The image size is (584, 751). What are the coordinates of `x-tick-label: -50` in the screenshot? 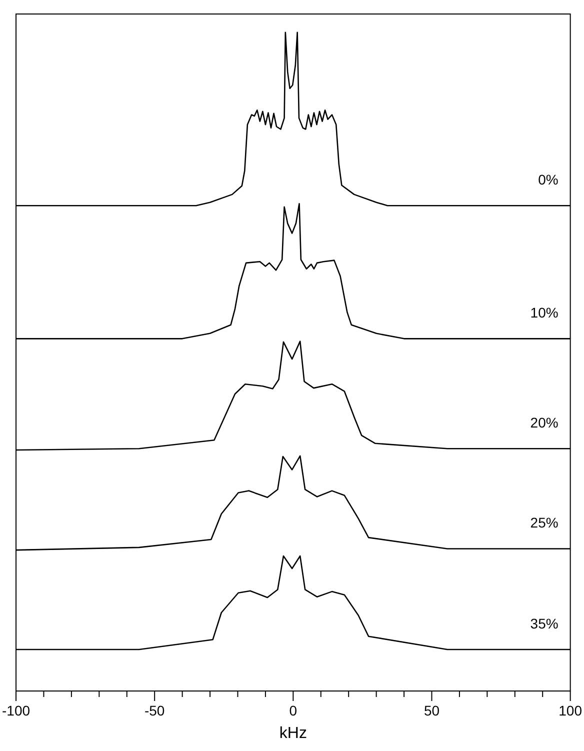 It's located at (154, 710).